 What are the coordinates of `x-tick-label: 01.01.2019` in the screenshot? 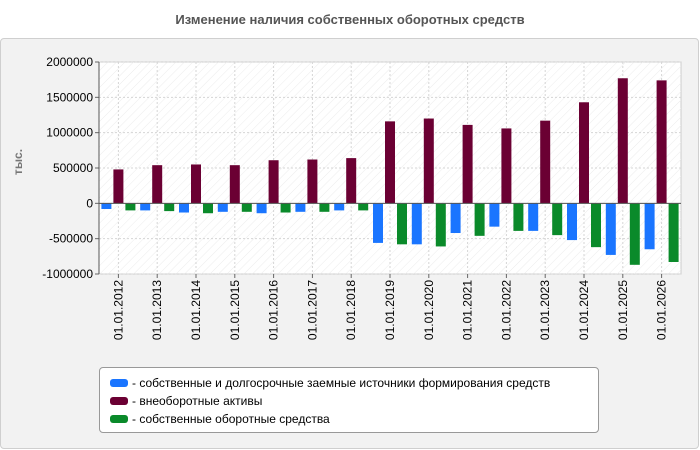 It's located at (390, 310).